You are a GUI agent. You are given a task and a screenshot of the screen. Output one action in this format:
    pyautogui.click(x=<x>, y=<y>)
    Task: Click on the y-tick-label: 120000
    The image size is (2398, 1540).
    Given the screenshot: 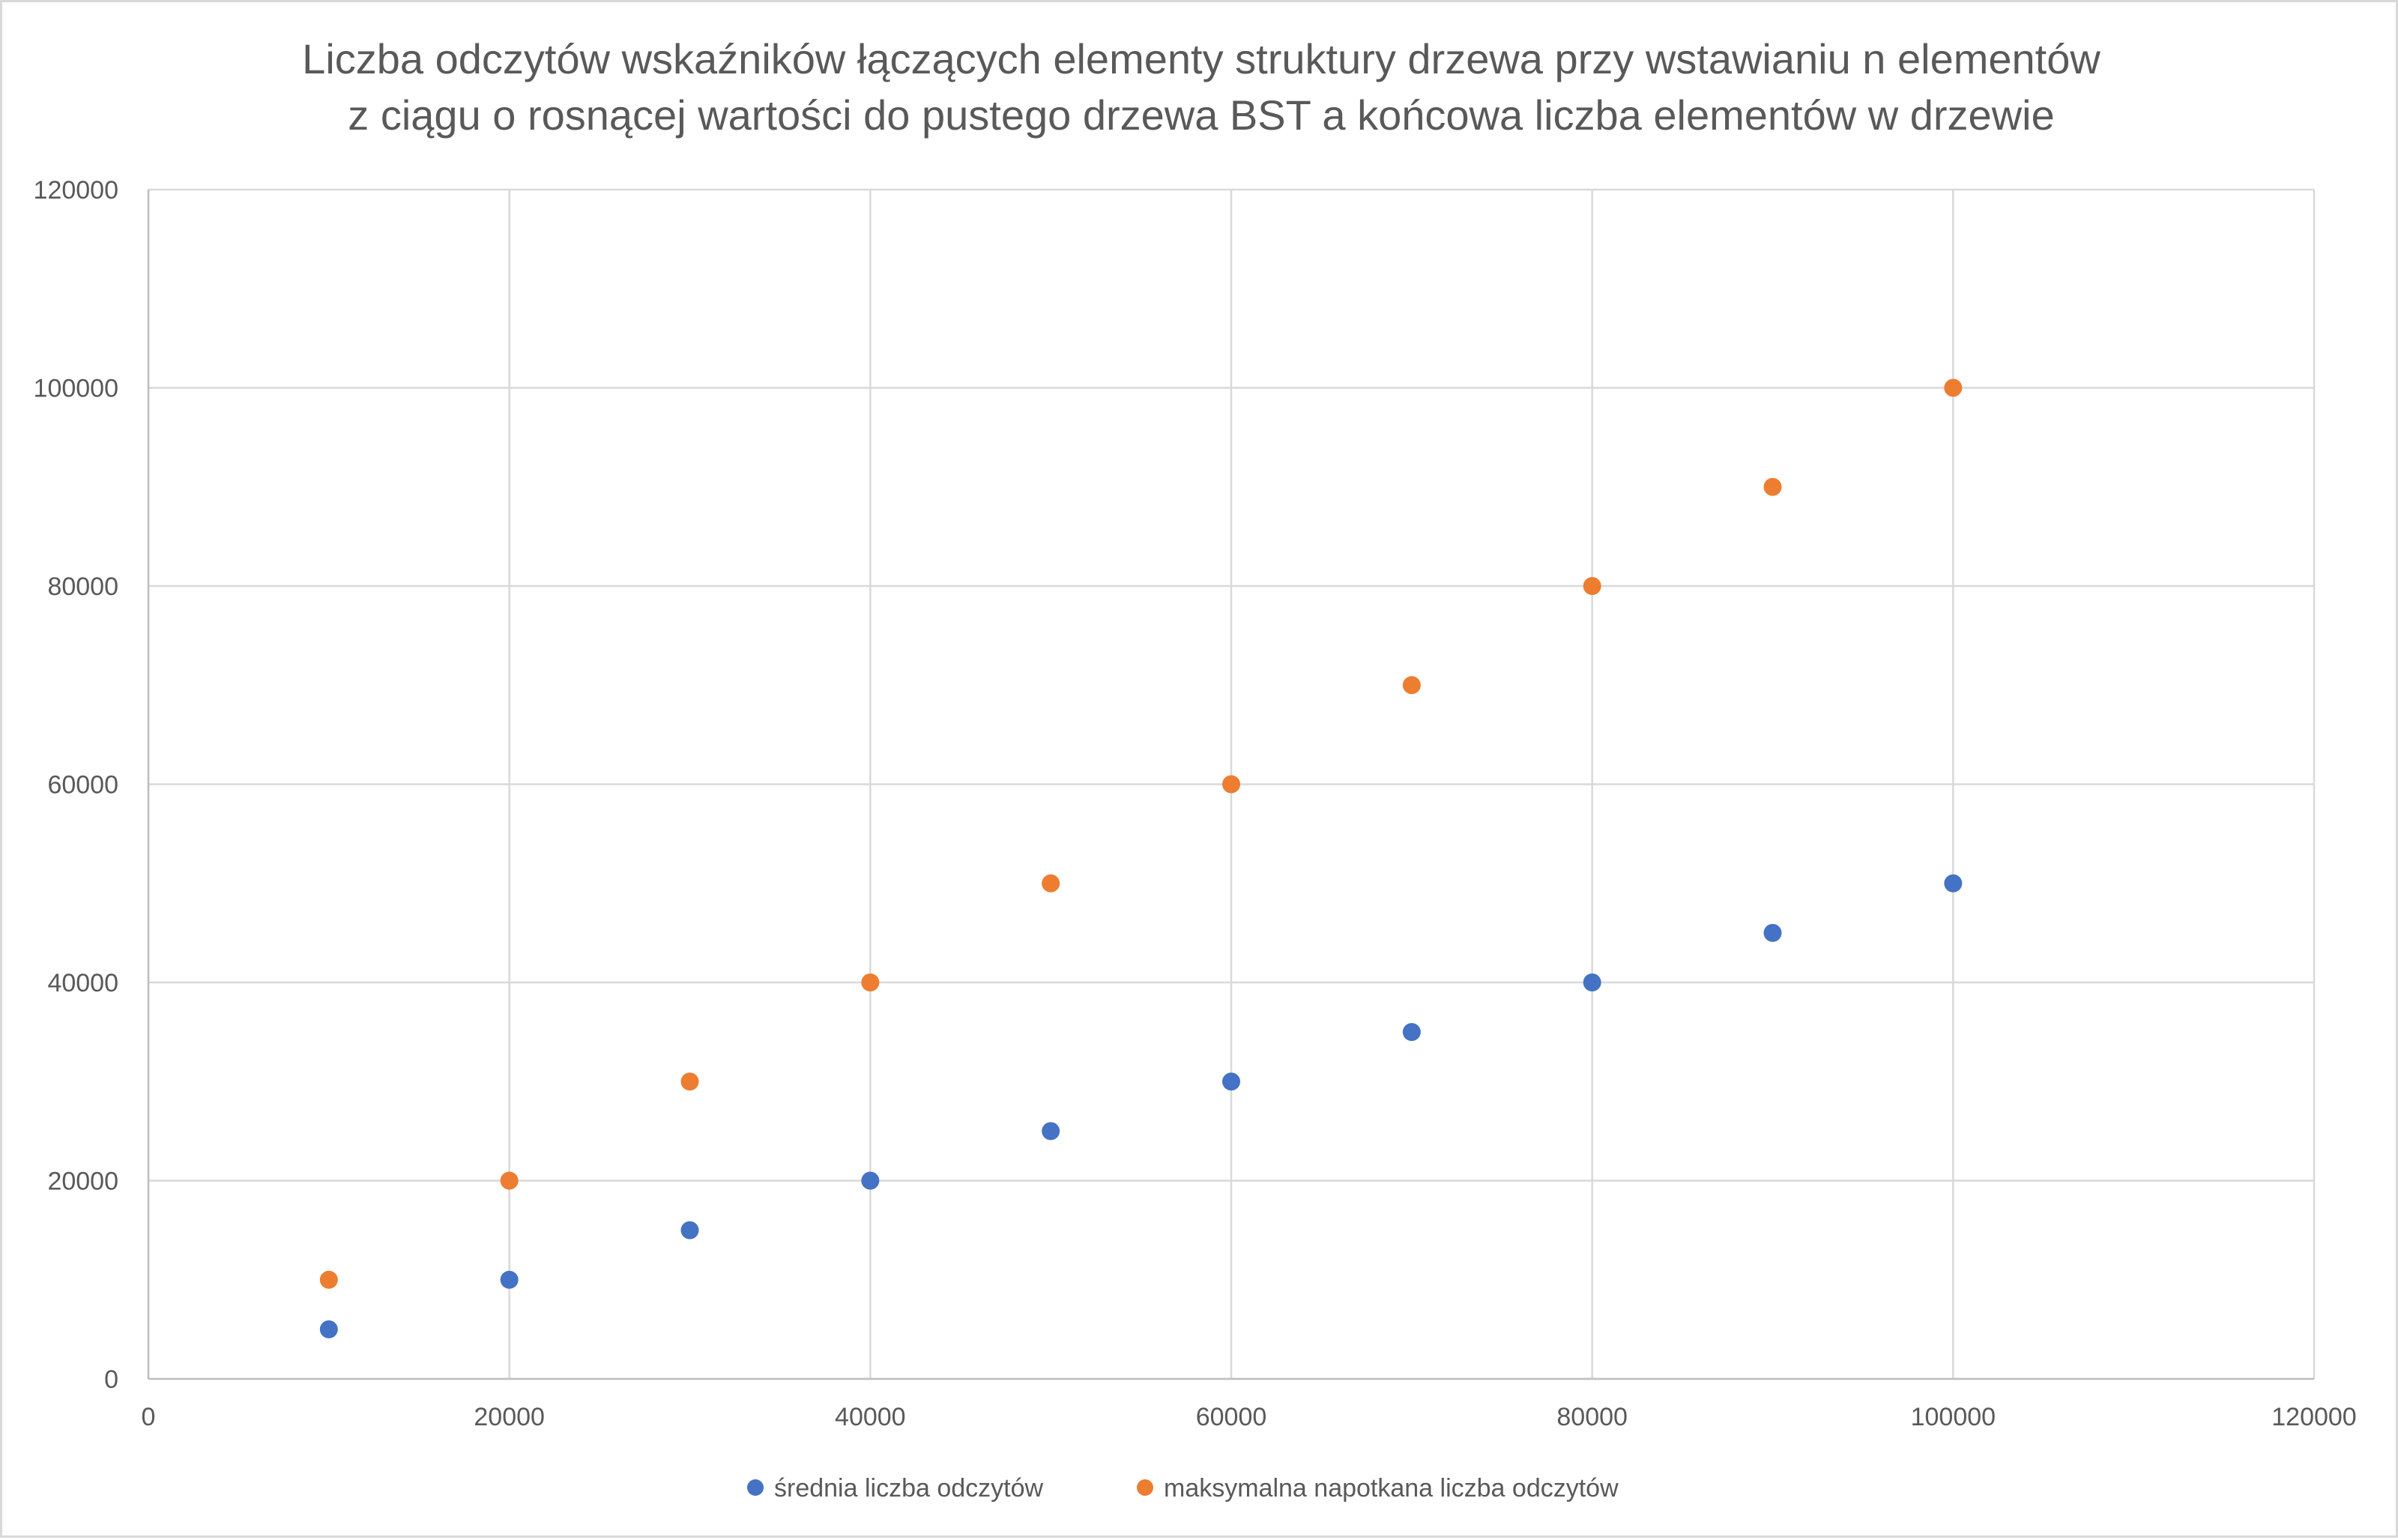 What is the action you would take?
    pyautogui.click(x=76, y=190)
    